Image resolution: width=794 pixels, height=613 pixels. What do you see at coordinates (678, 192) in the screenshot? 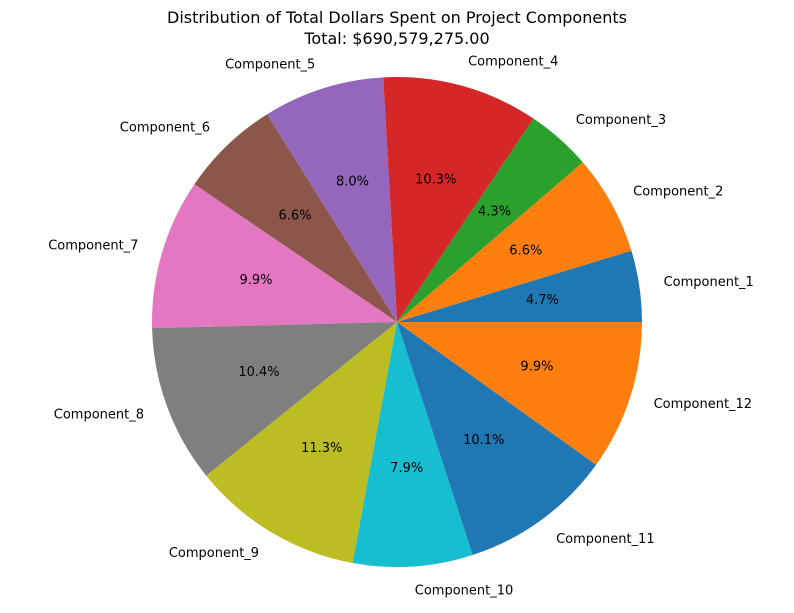
I see `slice-label-2: Component_2` at bounding box center [678, 192].